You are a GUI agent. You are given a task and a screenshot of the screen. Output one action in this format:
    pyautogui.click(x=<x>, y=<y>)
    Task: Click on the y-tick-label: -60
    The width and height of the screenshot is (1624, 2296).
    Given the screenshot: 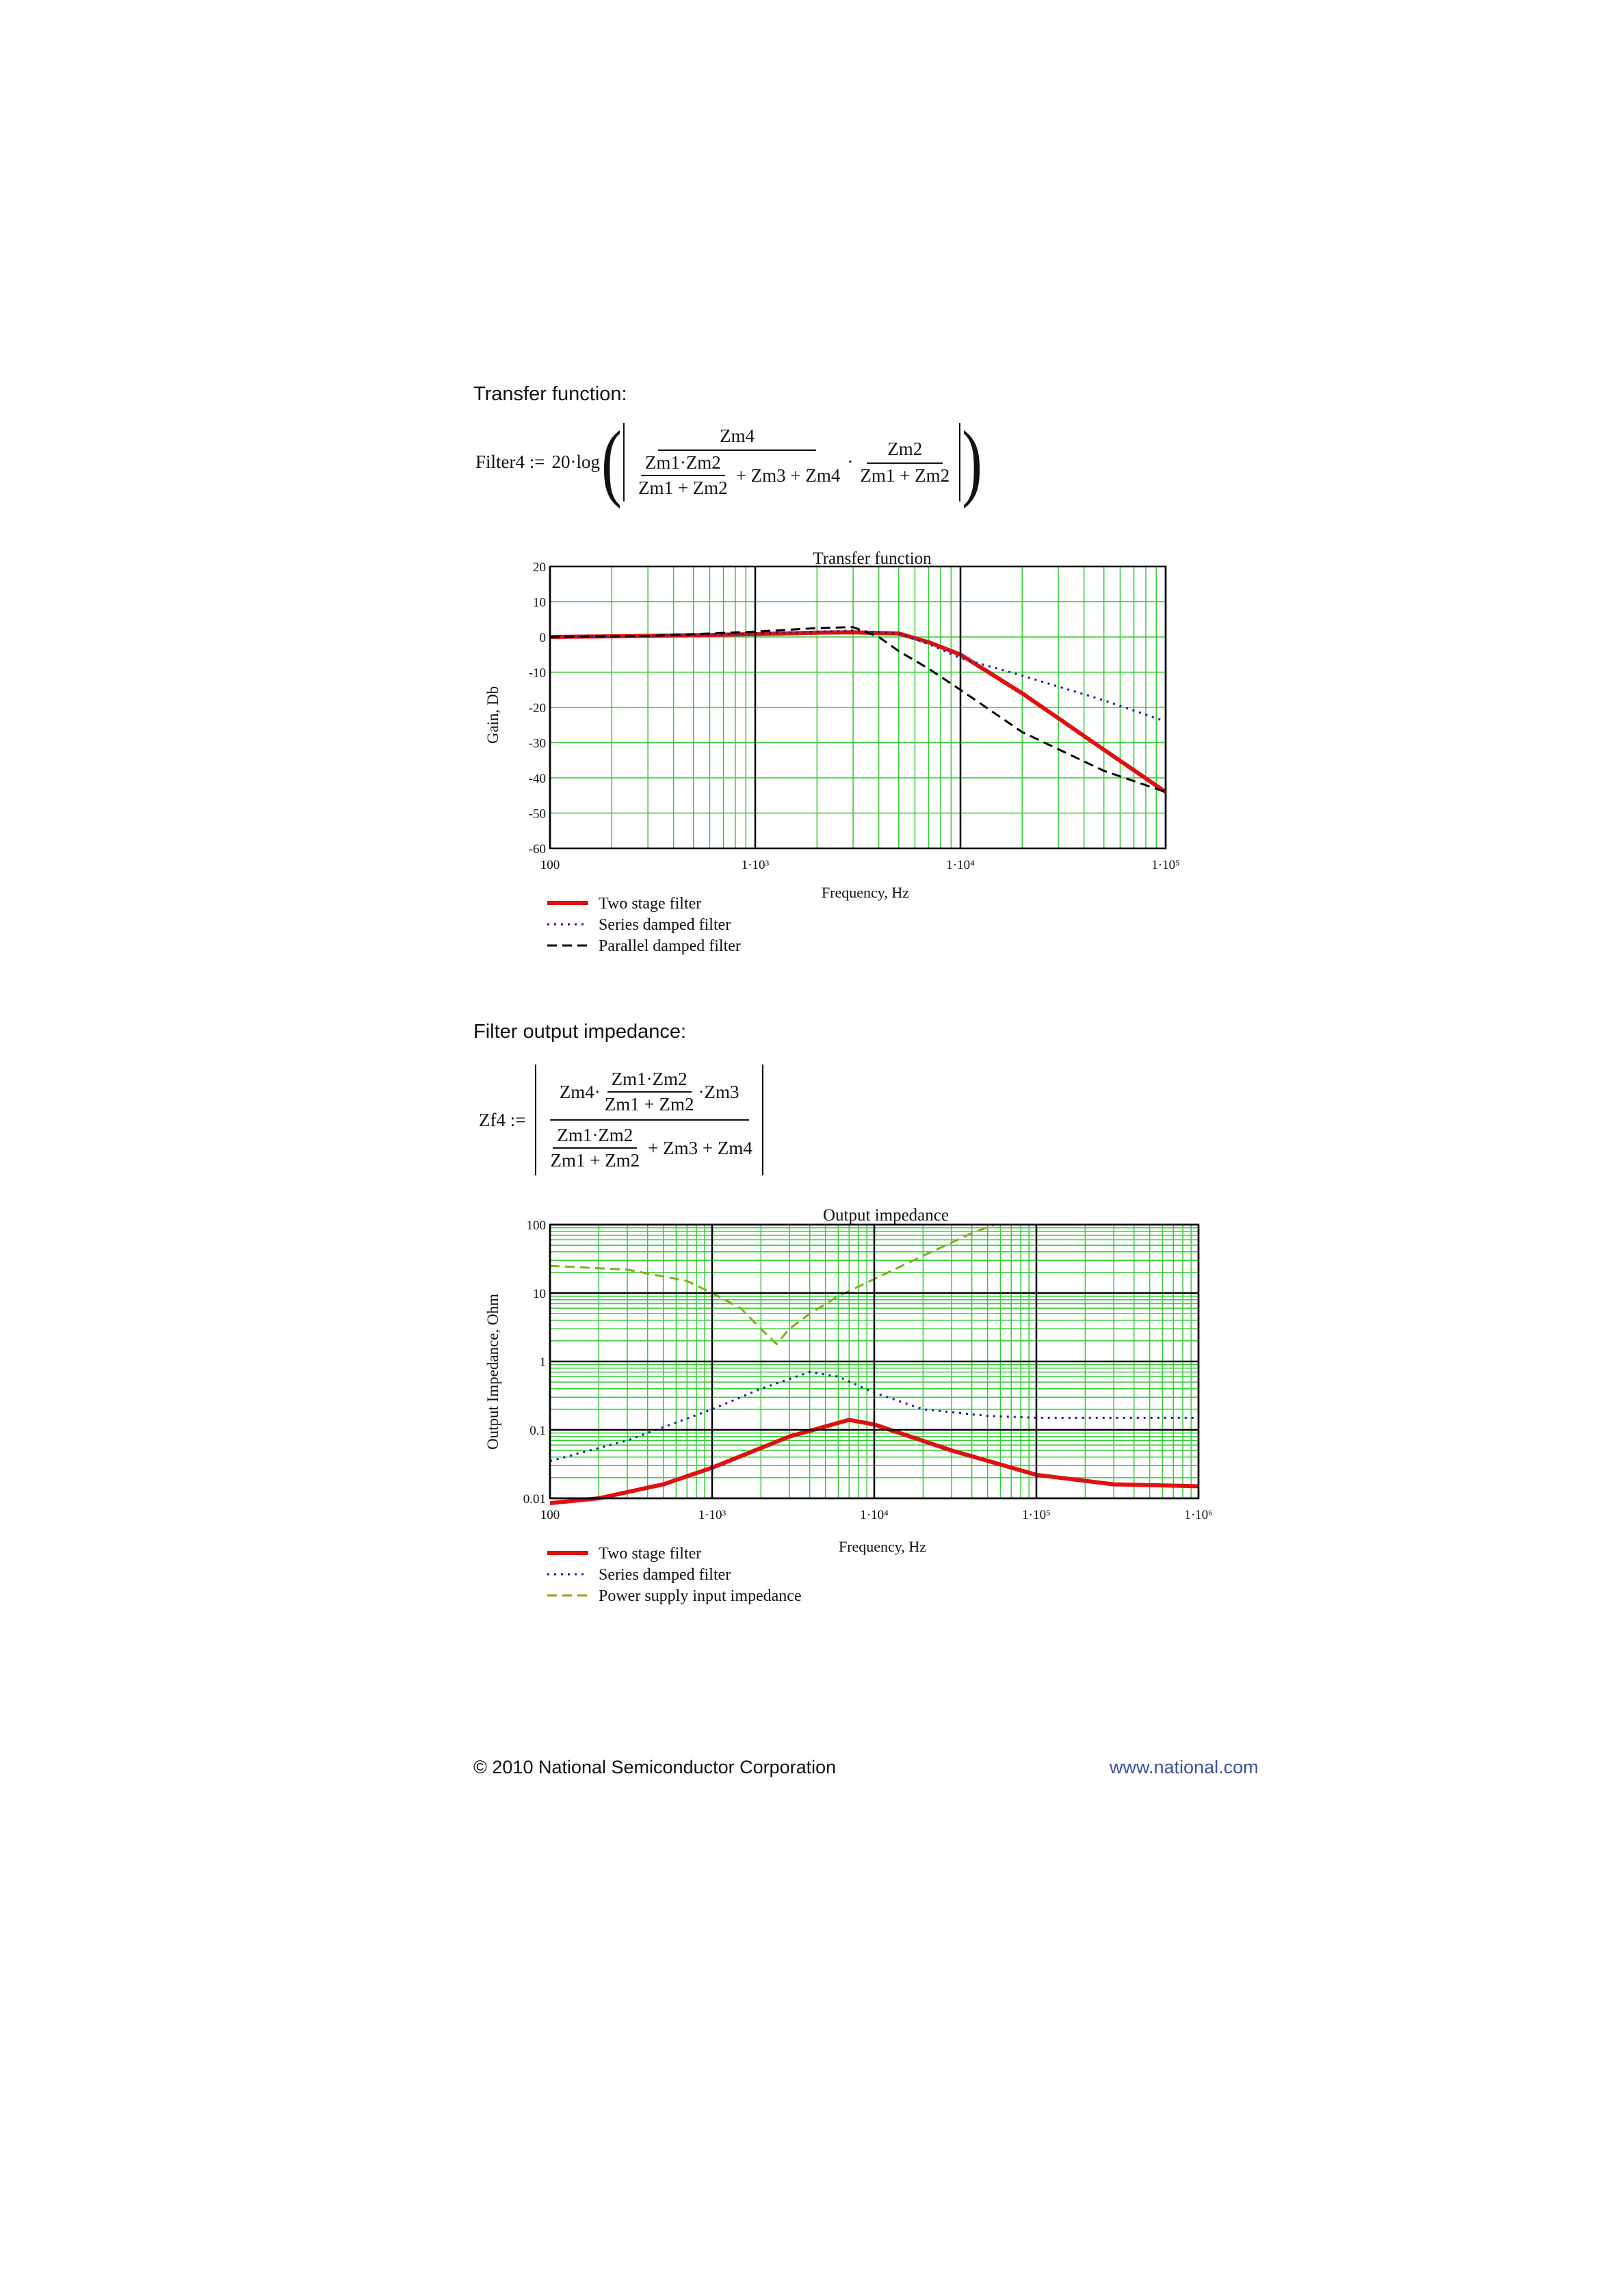 What is the action you would take?
    pyautogui.click(x=537, y=850)
    